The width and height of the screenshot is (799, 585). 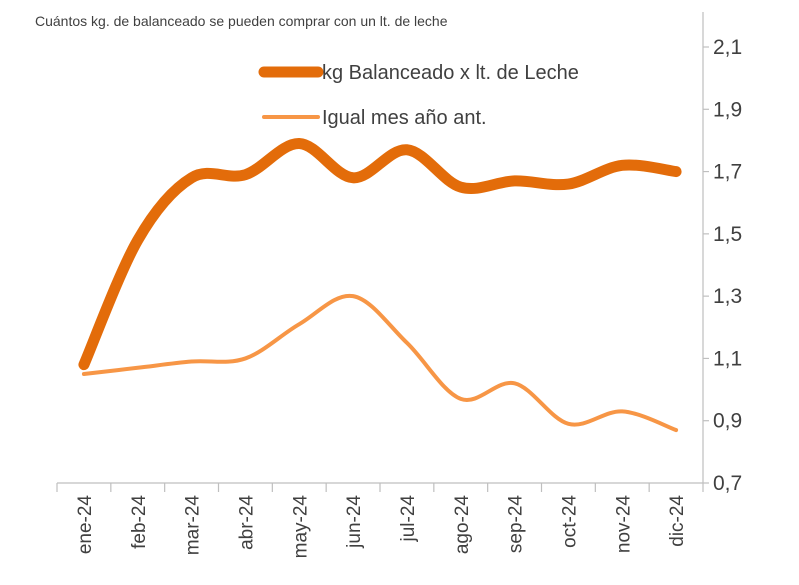 I want to click on x-tick-label: jul-24, so click(x=408, y=519).